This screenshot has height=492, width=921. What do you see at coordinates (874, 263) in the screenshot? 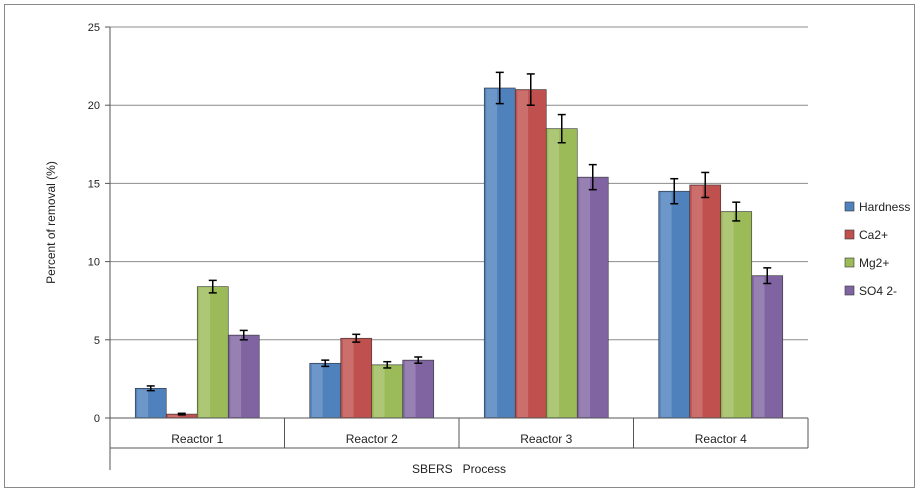
I see `legend-label: Mg2+` at bounding box center [874, 263].